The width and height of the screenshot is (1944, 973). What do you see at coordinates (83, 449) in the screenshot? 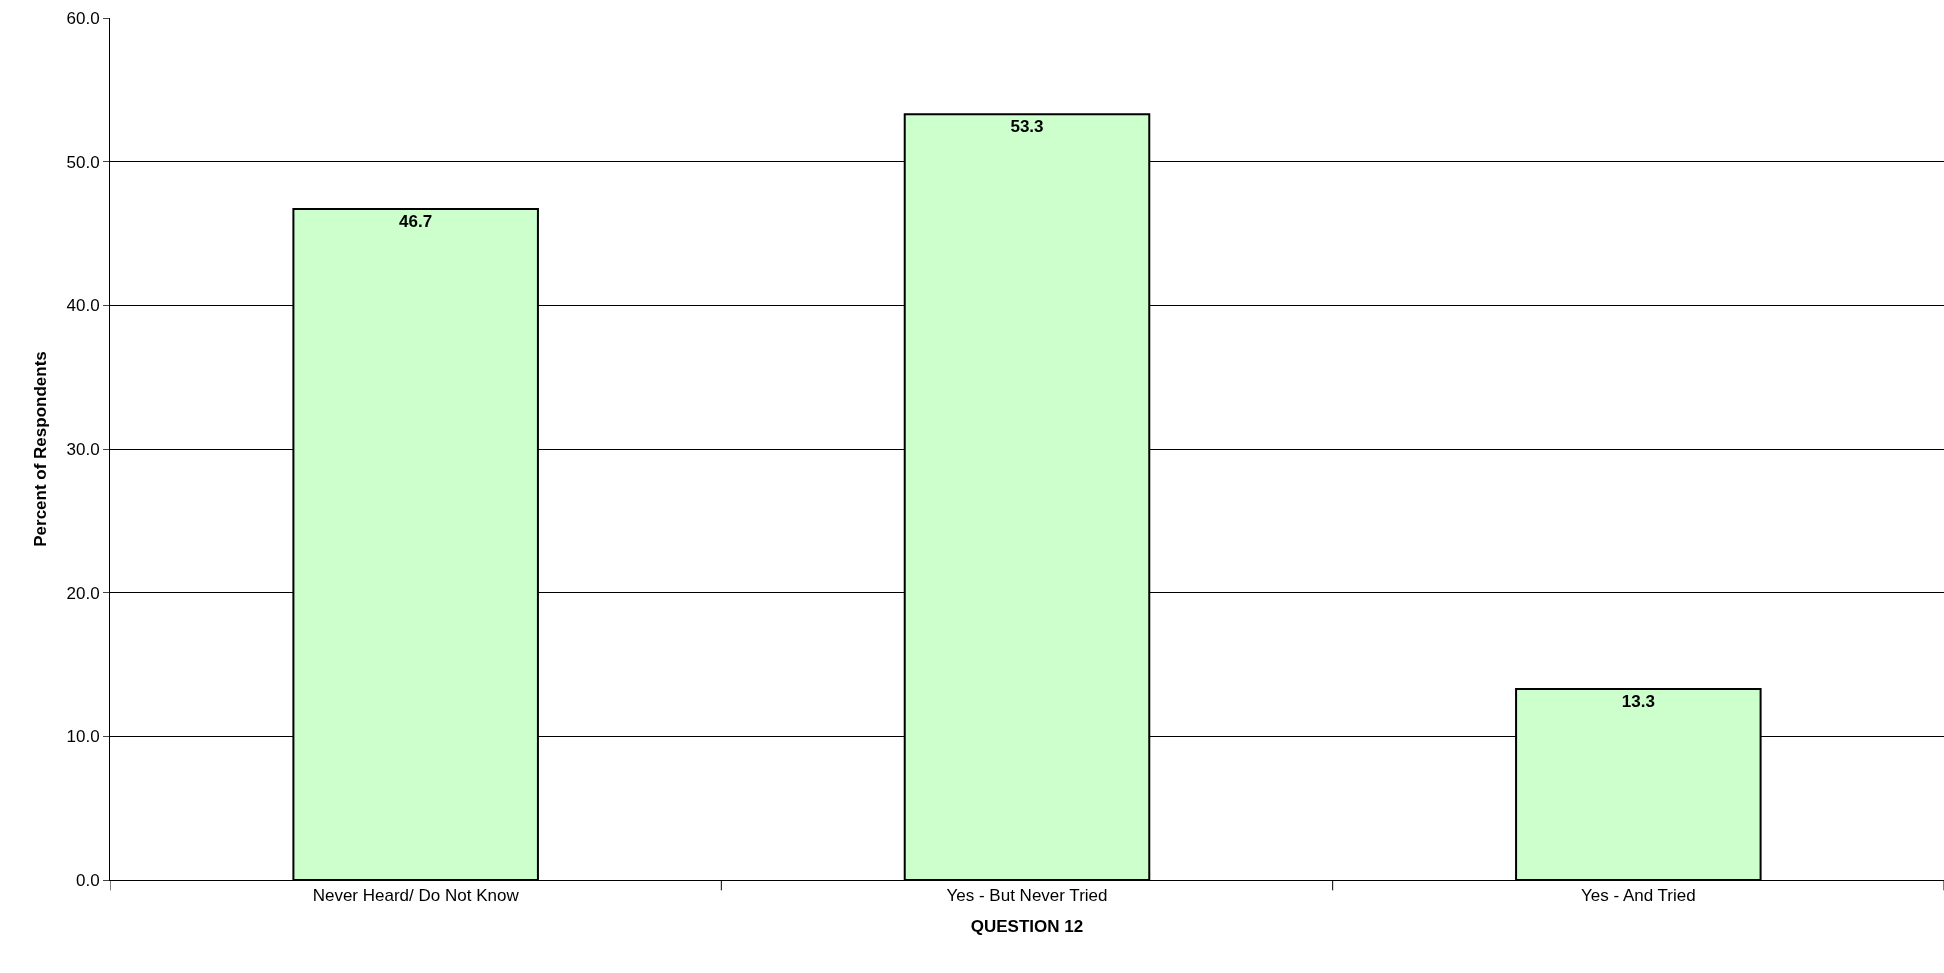
I see `y-tick-label: 30.0` at bounding box center [83, 449].